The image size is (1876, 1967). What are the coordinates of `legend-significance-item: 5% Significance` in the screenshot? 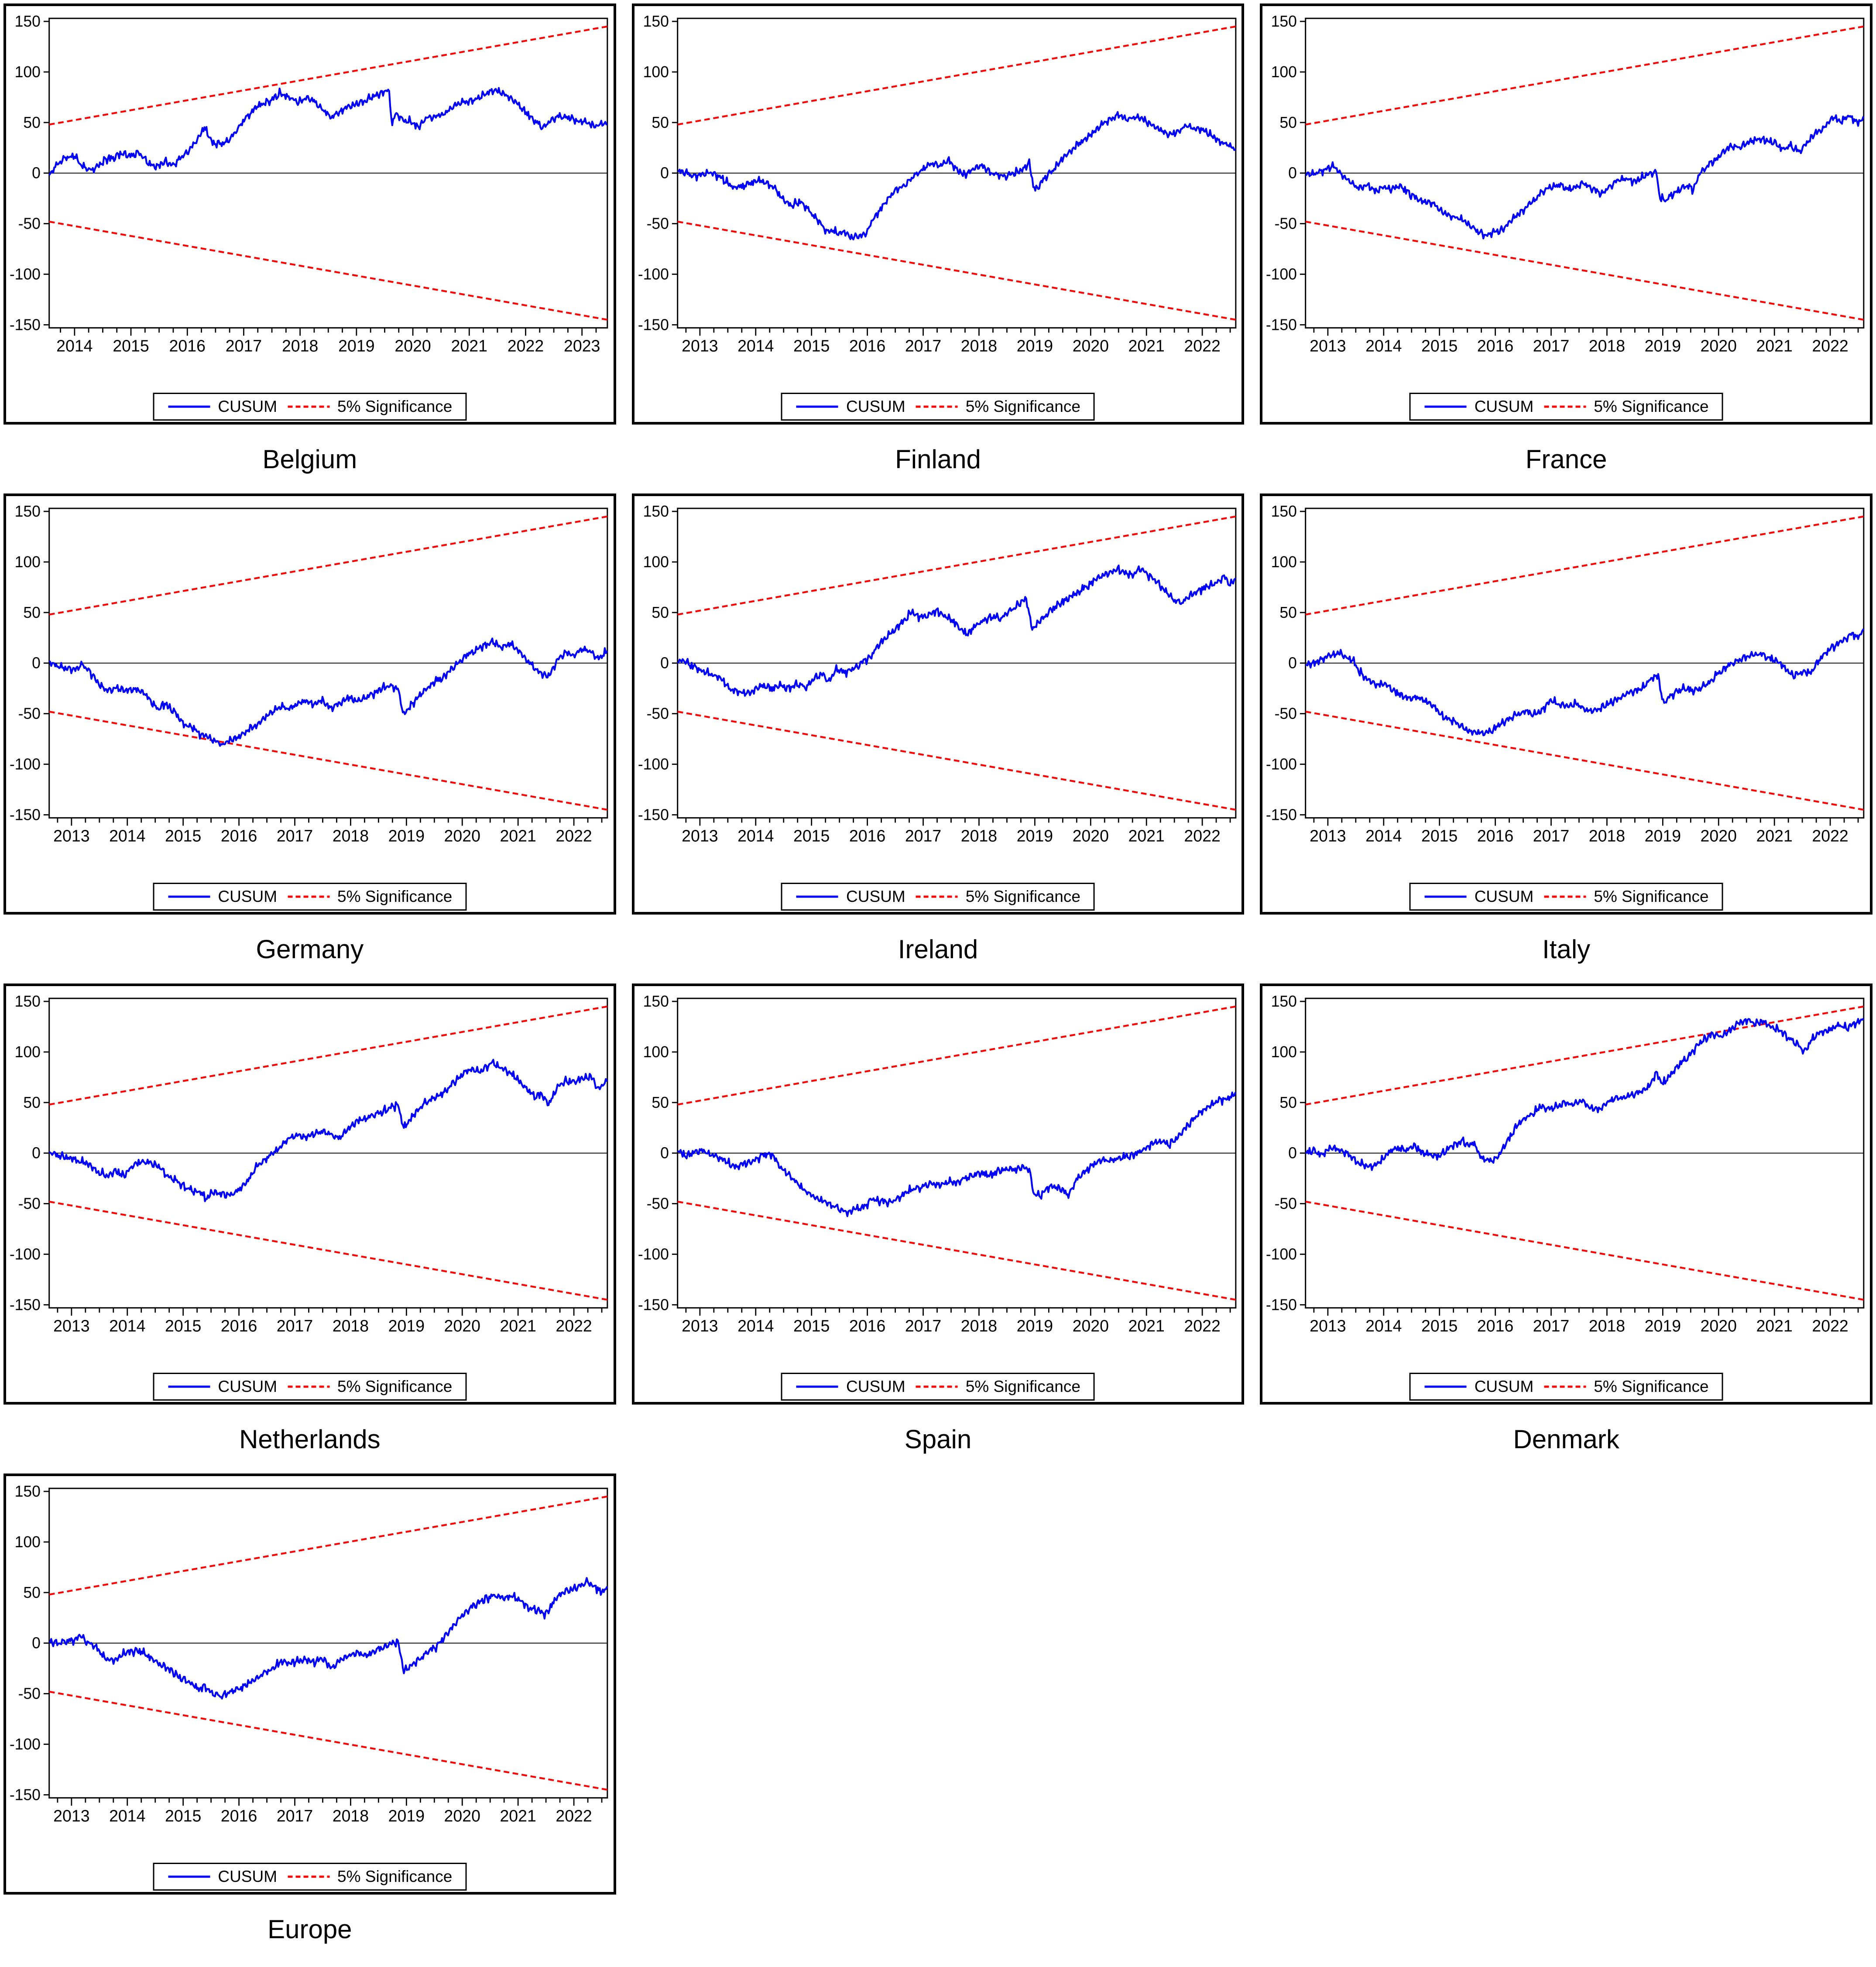 It's located at (997, 1387).